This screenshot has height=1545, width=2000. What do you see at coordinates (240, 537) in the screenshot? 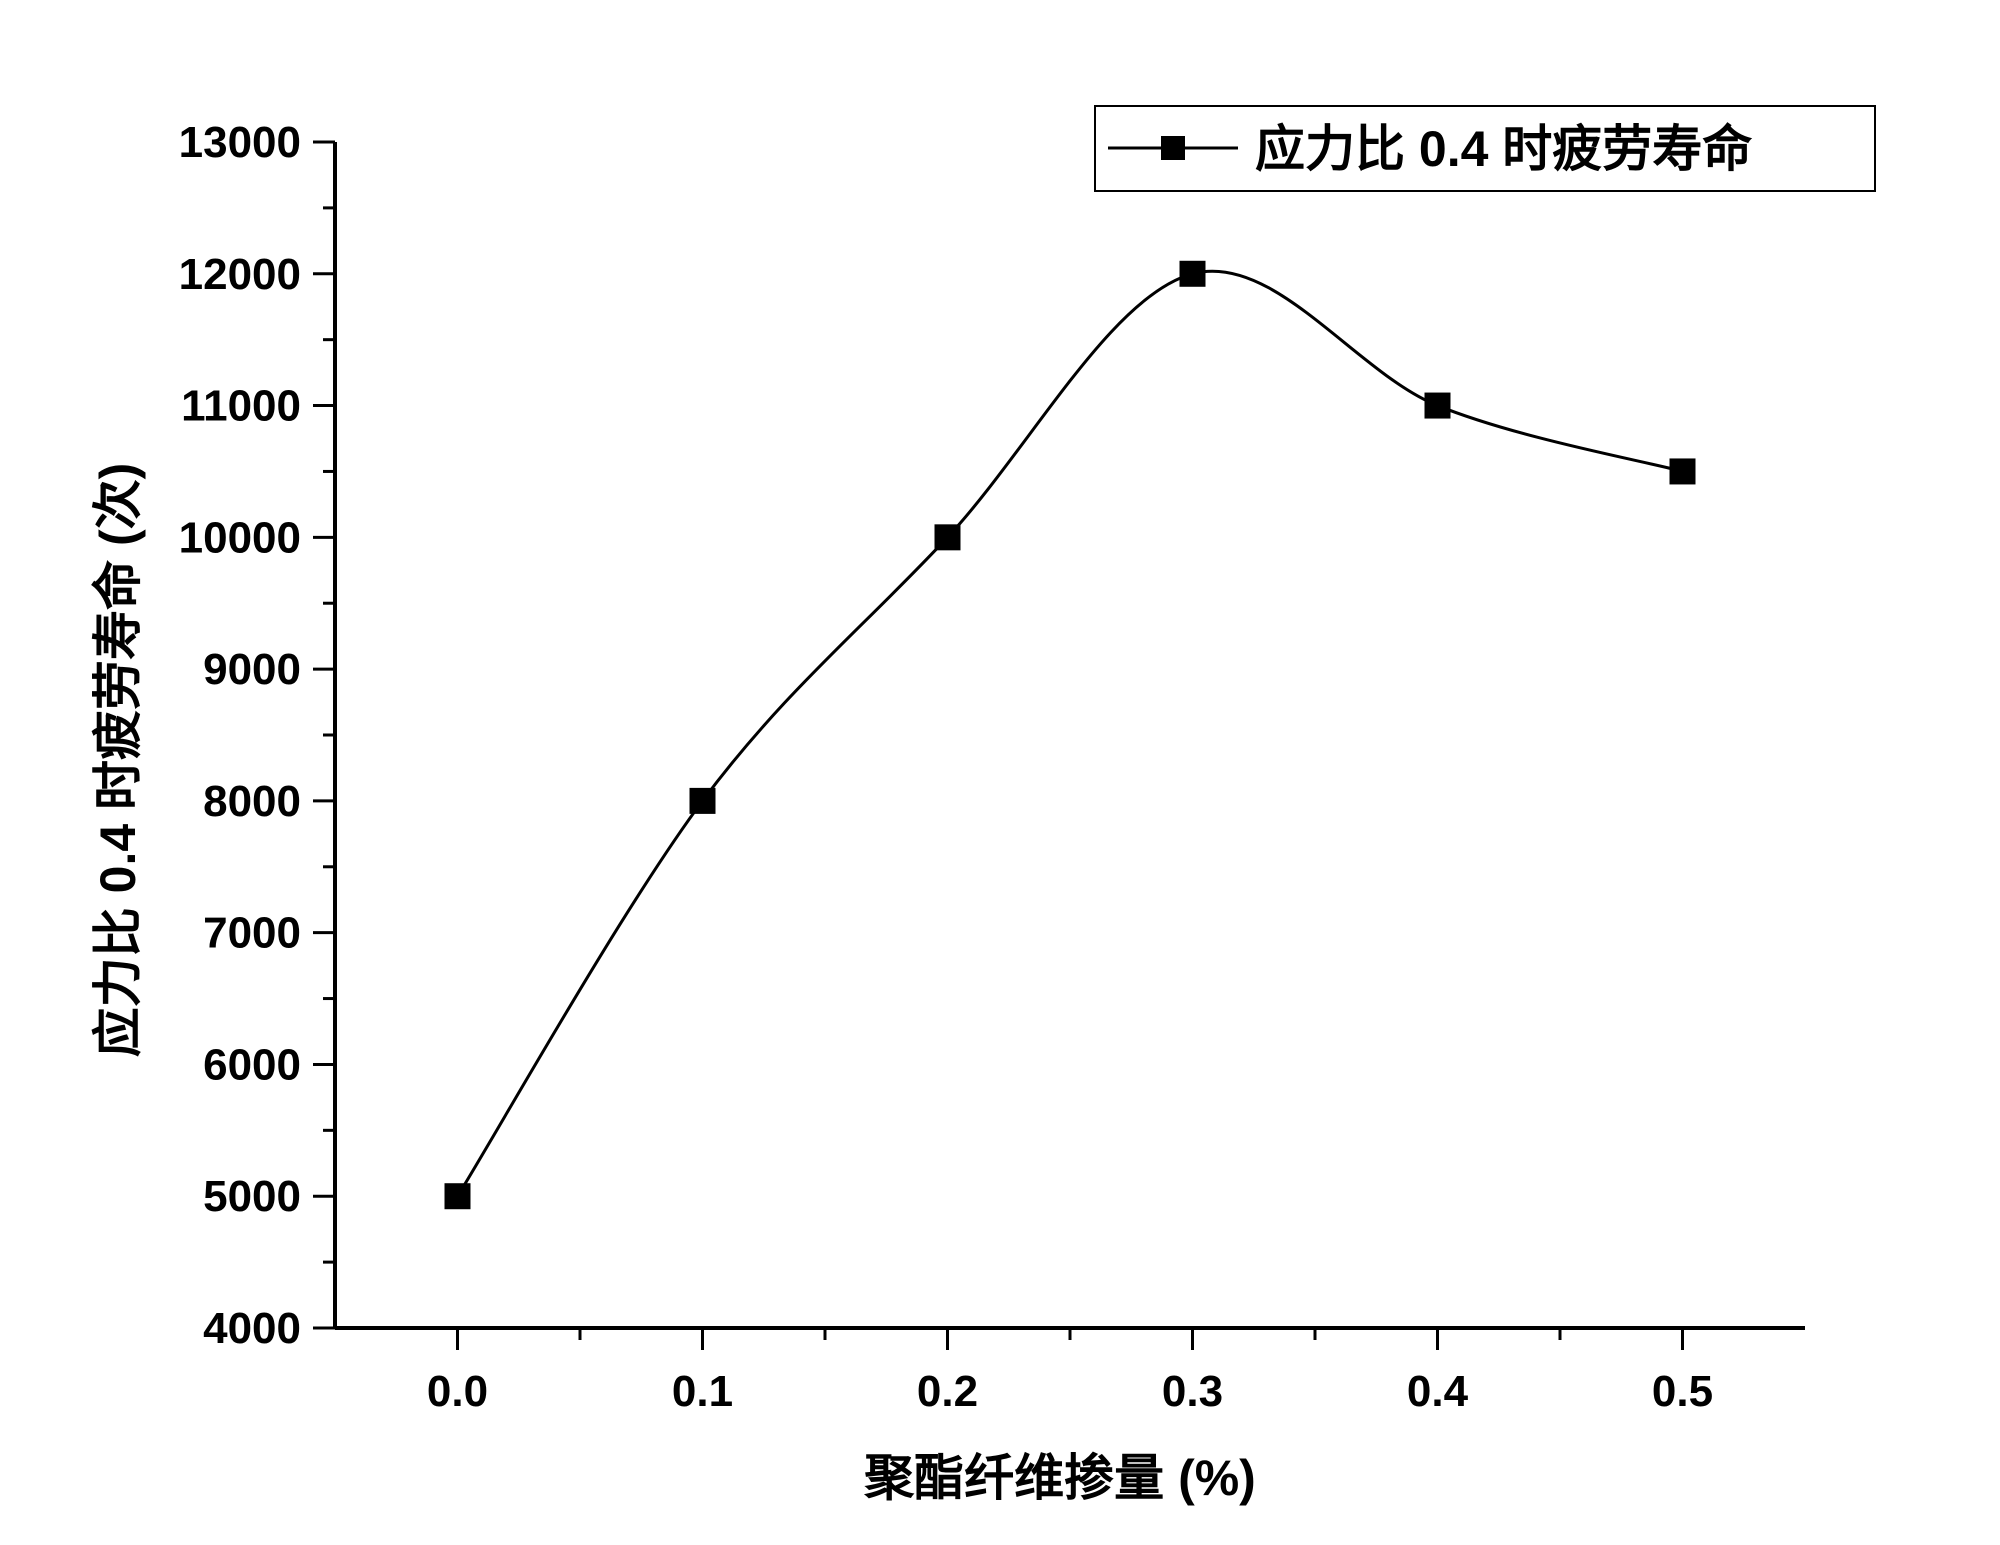
I see `y-tick-label: 10000` at bounding box center [240, 537].